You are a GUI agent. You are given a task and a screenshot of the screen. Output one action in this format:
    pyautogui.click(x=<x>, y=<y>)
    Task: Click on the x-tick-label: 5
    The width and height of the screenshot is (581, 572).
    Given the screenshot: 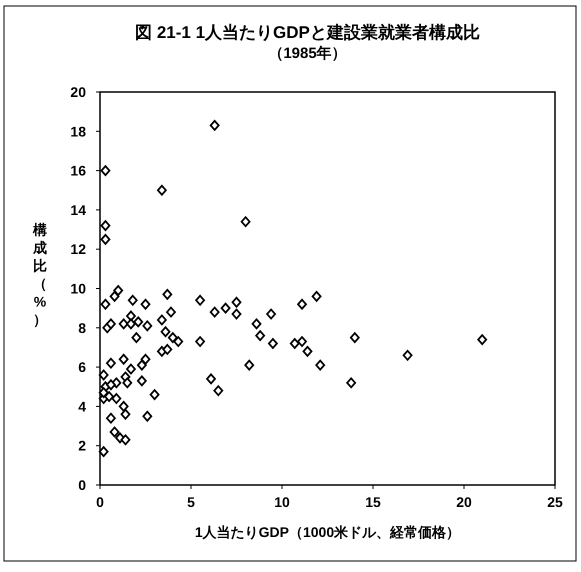 What is the action you would take?
    pyautogui.click(x=191, y=502)
    